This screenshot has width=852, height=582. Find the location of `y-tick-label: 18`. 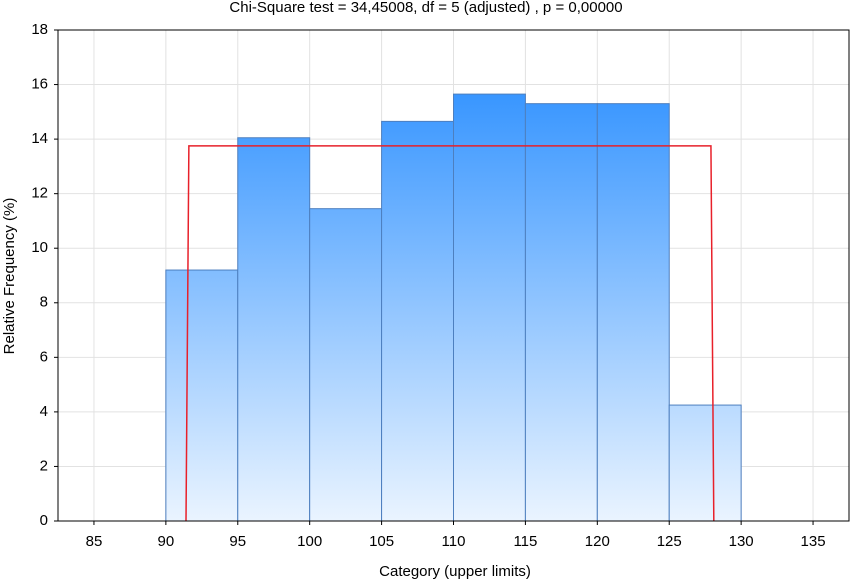

y-tick-label: 18 is located at coordinates (39, 29).